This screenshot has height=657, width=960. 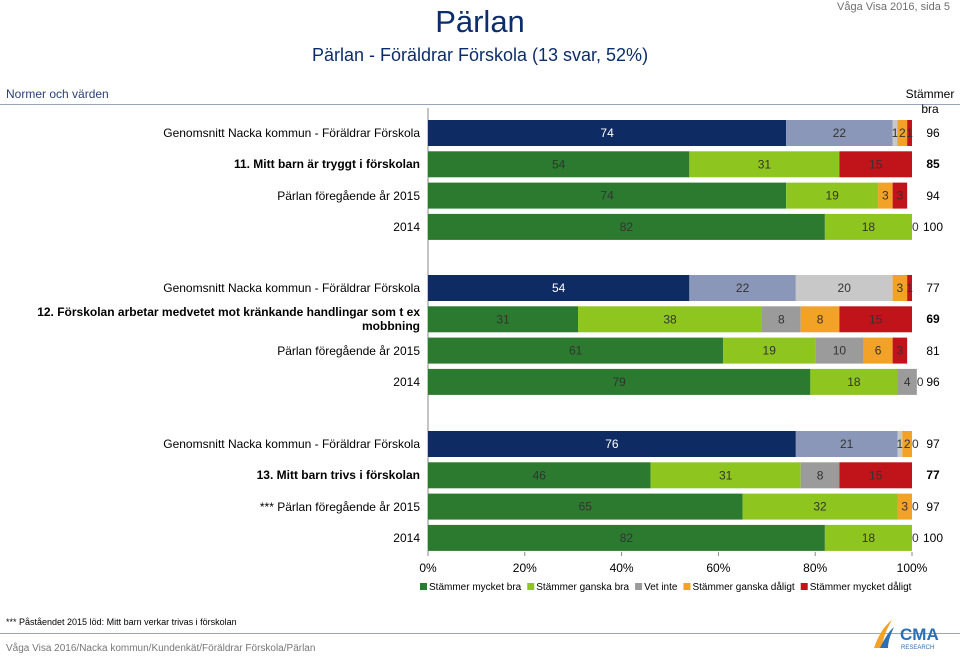 What do you see at coordinates (933, 506) in the screenshot?
I see `row-total: 97` at bounding box center [933, 506].